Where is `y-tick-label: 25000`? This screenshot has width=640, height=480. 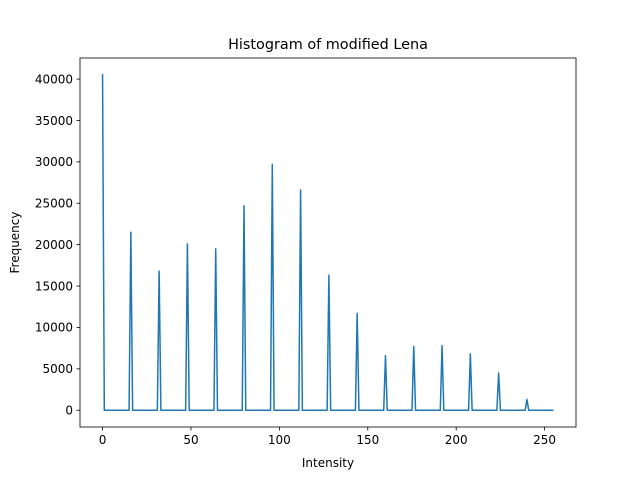
y-tick-label: 25000 is located at coordinates (54, 204).